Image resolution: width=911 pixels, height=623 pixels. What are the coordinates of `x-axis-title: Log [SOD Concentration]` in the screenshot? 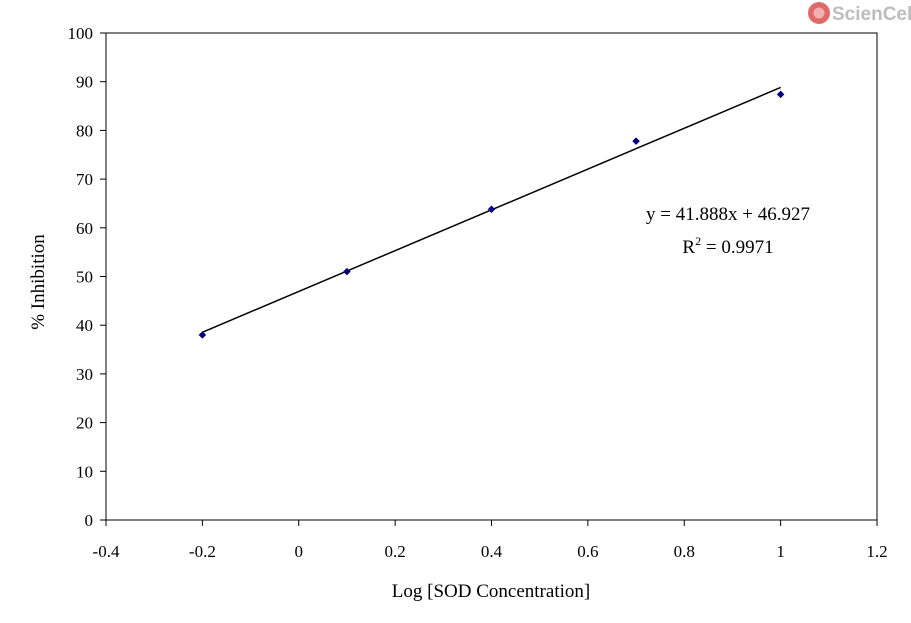 It's located at (491, 591).